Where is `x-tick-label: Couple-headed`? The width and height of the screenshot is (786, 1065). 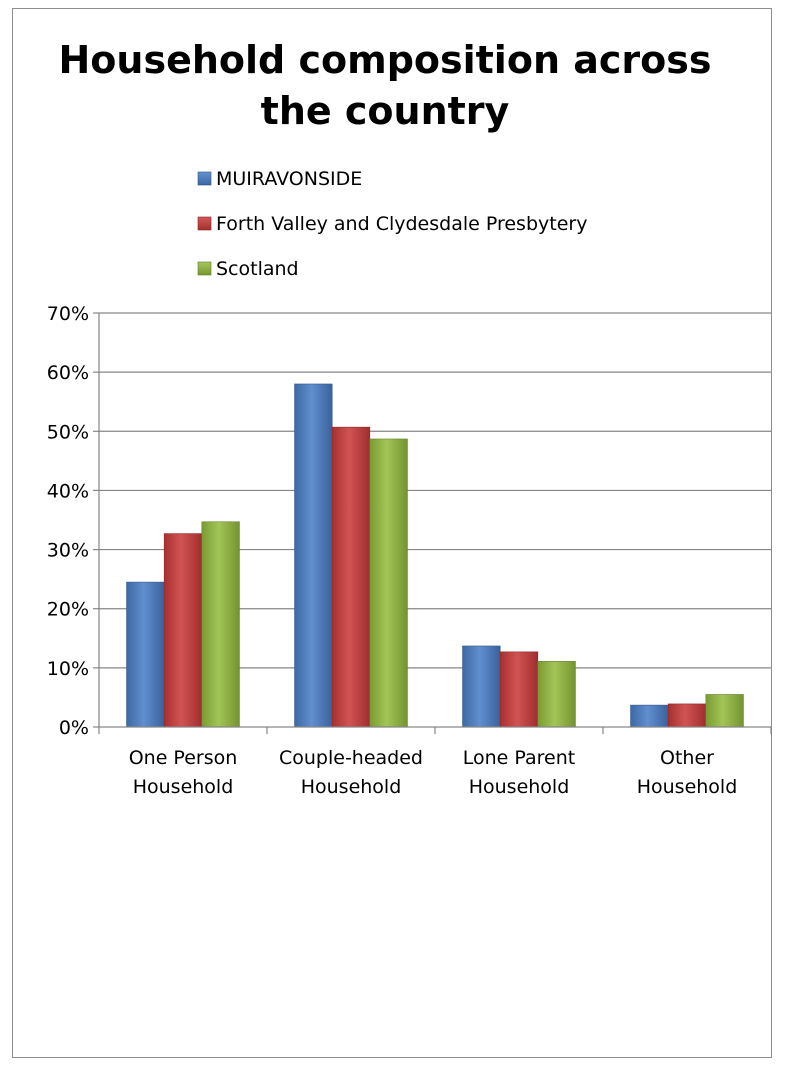 x-tick-label: Couple-headed is located at coordinates (351, 758).